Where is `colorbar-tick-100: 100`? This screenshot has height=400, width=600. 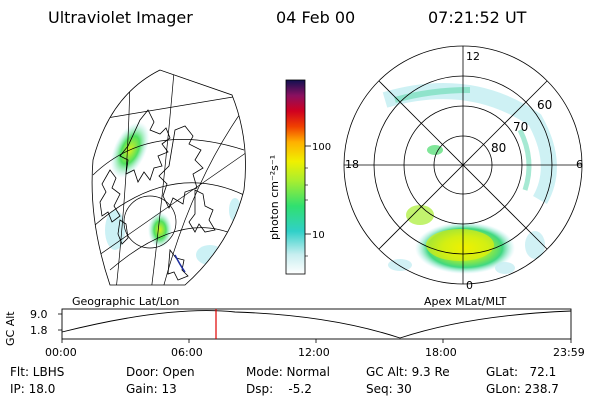 colorbar-tick-100: 100 is located at coordinates (321, 147).